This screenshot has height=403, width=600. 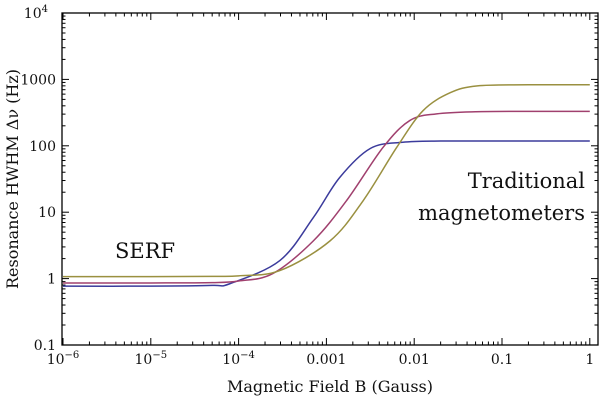 I want to click on y-tick-label: 10, so click(x=47, y=213).